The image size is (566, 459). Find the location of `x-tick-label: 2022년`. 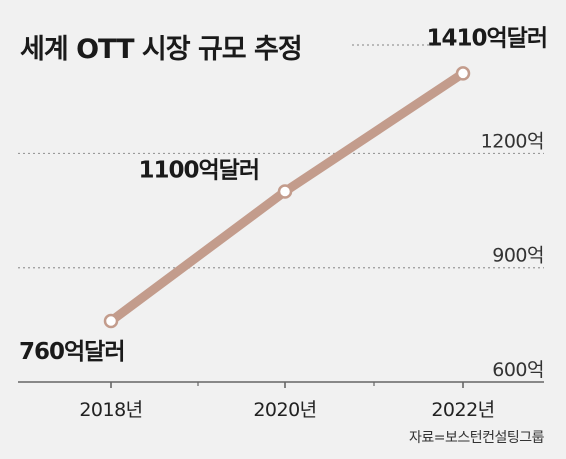

x-tick-label: 2022년 is located at coordinates (462, 410).